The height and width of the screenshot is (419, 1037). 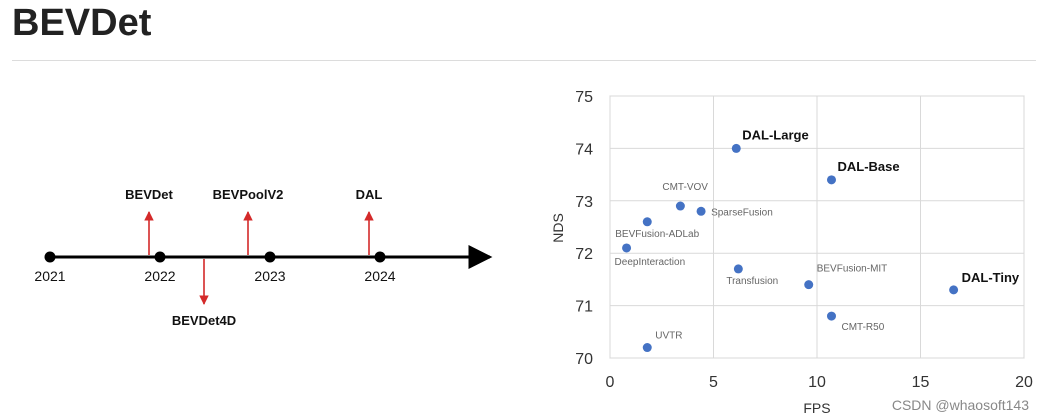 I want to click on timeline-event-label: BEVDet4D, so click(x=204, y=320).